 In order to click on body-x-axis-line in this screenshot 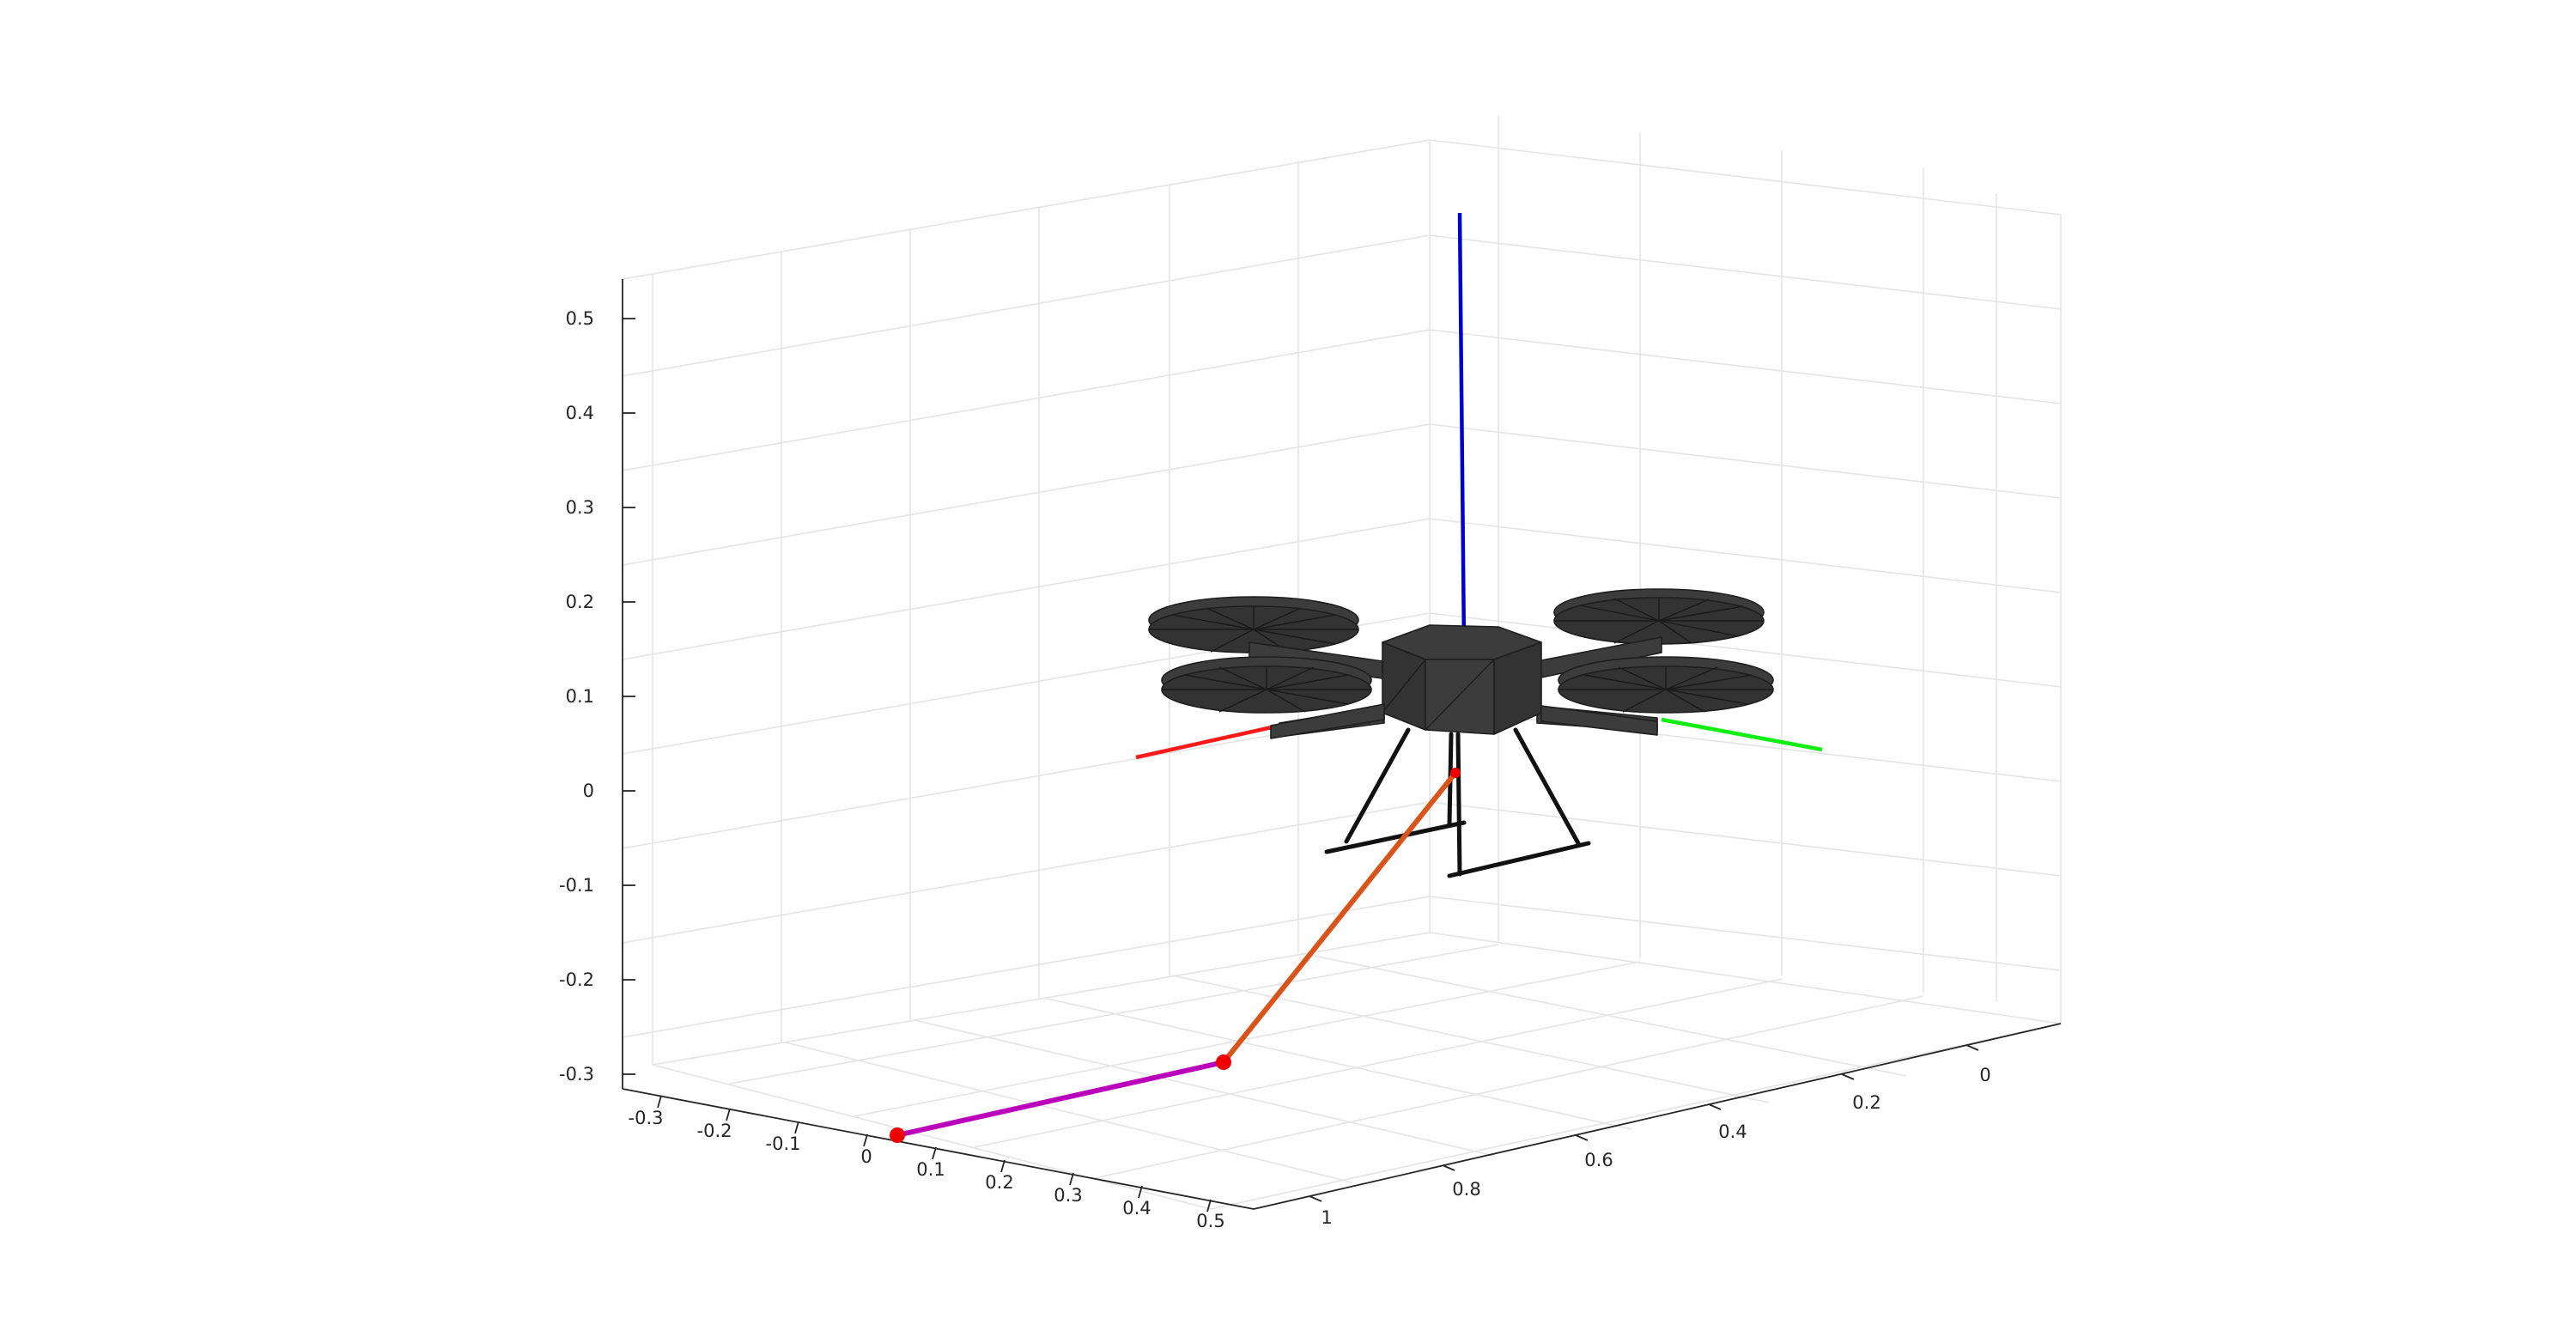, I will do `click(1207, 741)`.